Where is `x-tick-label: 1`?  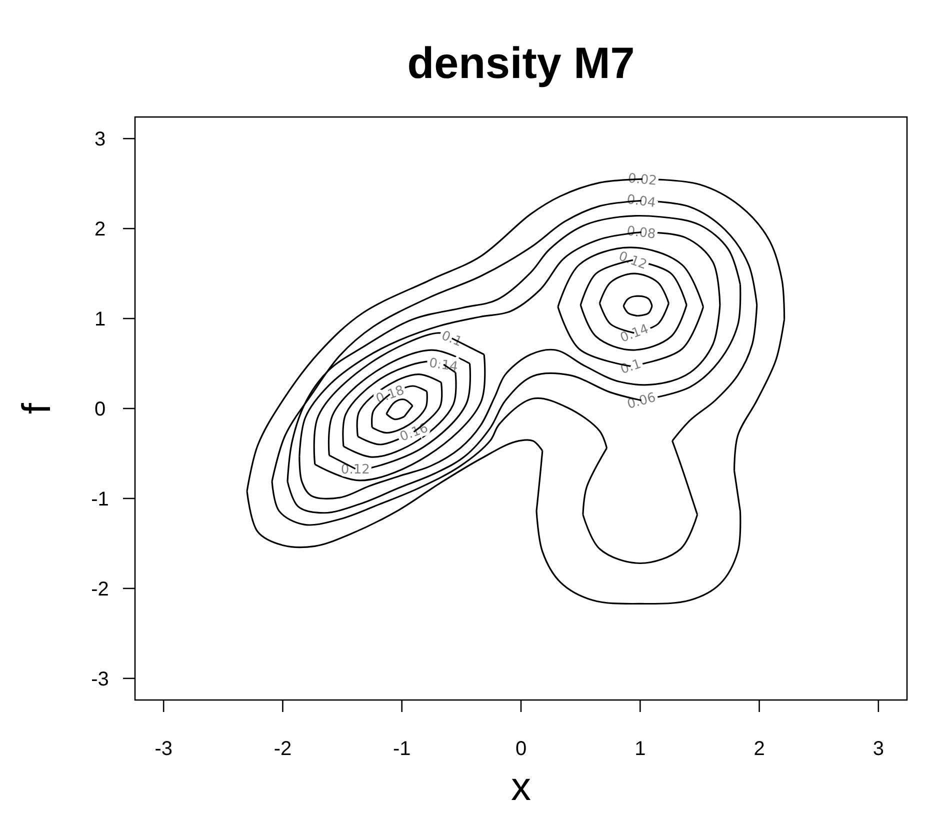 x-tick-label: 1 is located at coordinates (640, 749).